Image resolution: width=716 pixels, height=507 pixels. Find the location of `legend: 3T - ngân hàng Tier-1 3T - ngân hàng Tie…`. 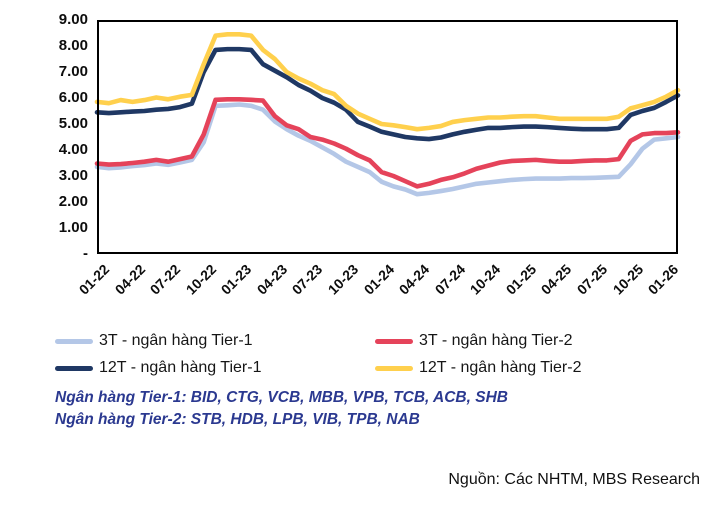

legend: 3T - ngân hàng Tier-1 3T - ngân hàng Tie… is located at coordinates (360, 354).